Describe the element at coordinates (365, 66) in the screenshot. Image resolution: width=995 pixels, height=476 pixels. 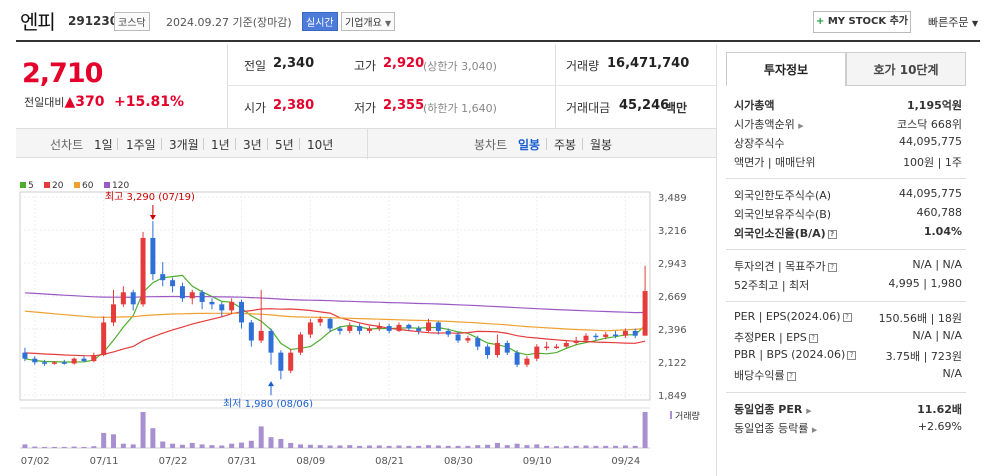
I see `high-label: 고가` at that location.